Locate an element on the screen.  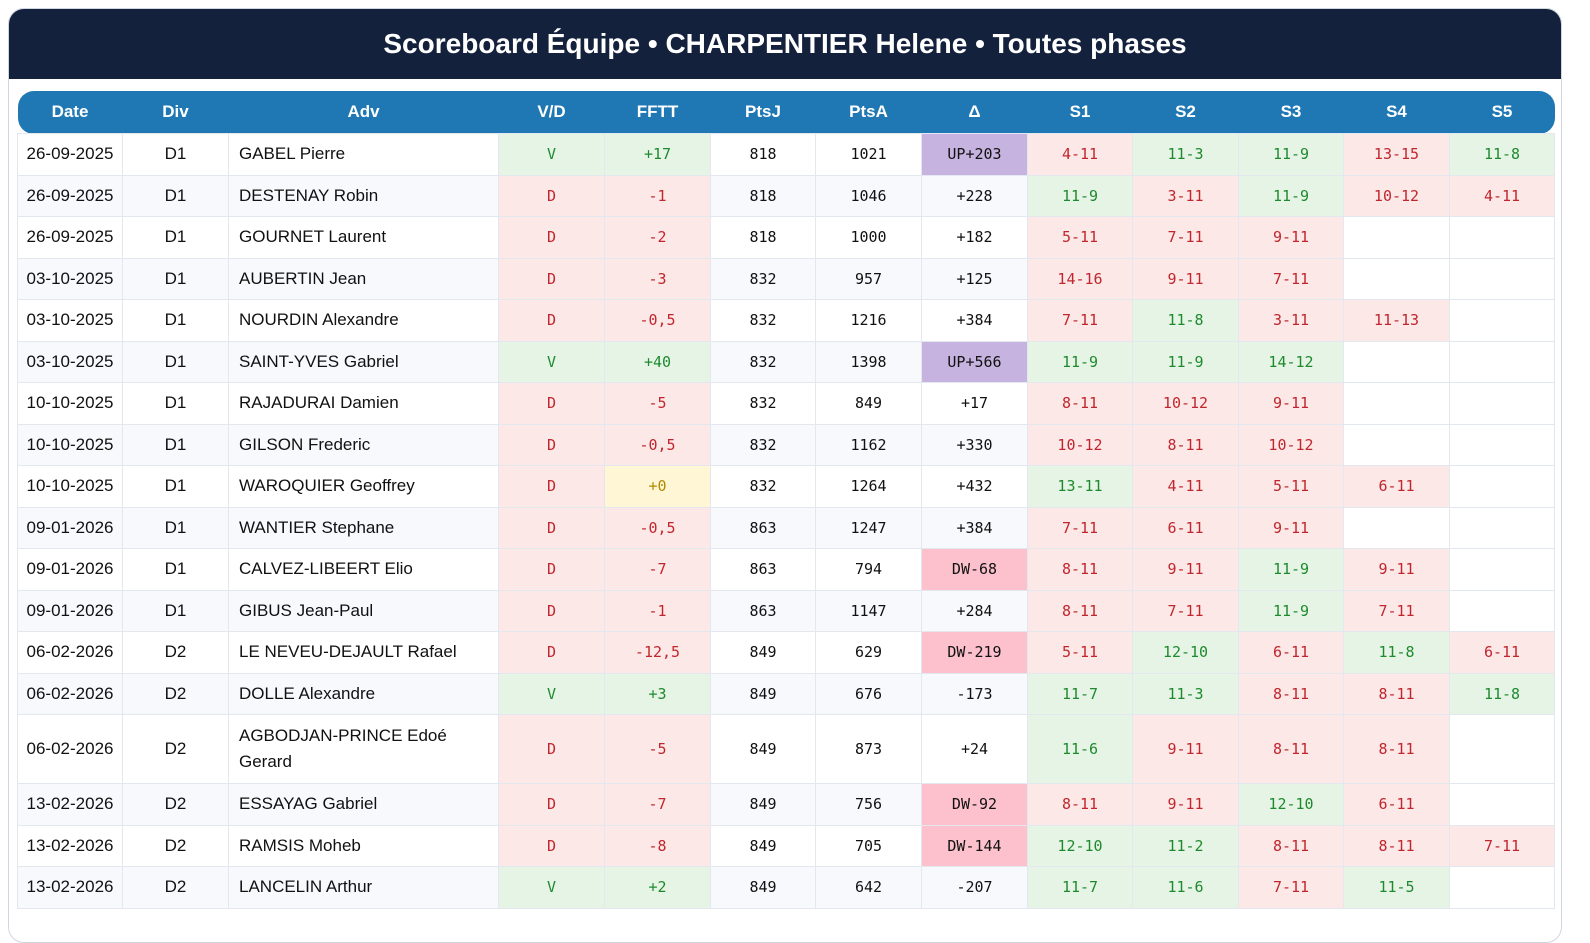
cell-set-1: 11-7 is located at coordinates (1080, 887).